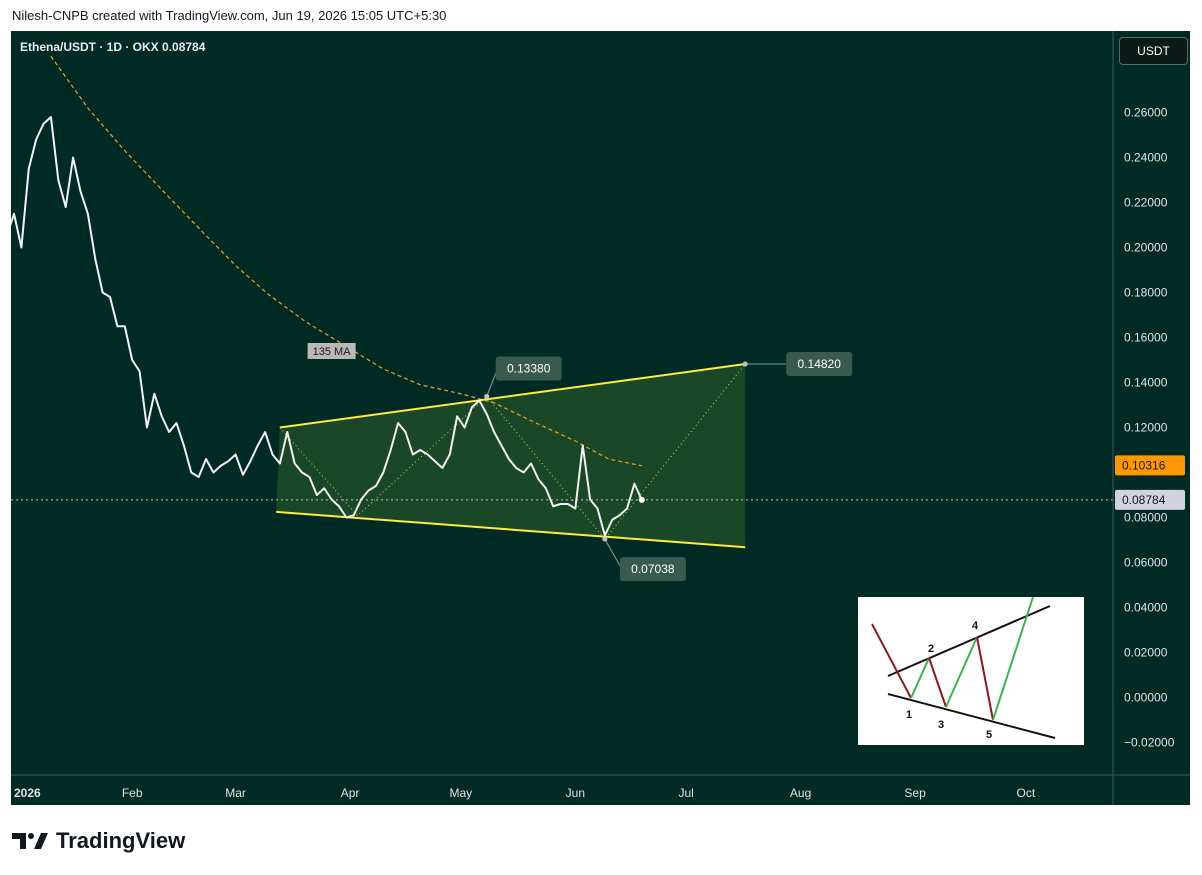 The width and height of the screenshot is (1202, 875). I want to click on x-tick-label: Apr, so click(350, 793).